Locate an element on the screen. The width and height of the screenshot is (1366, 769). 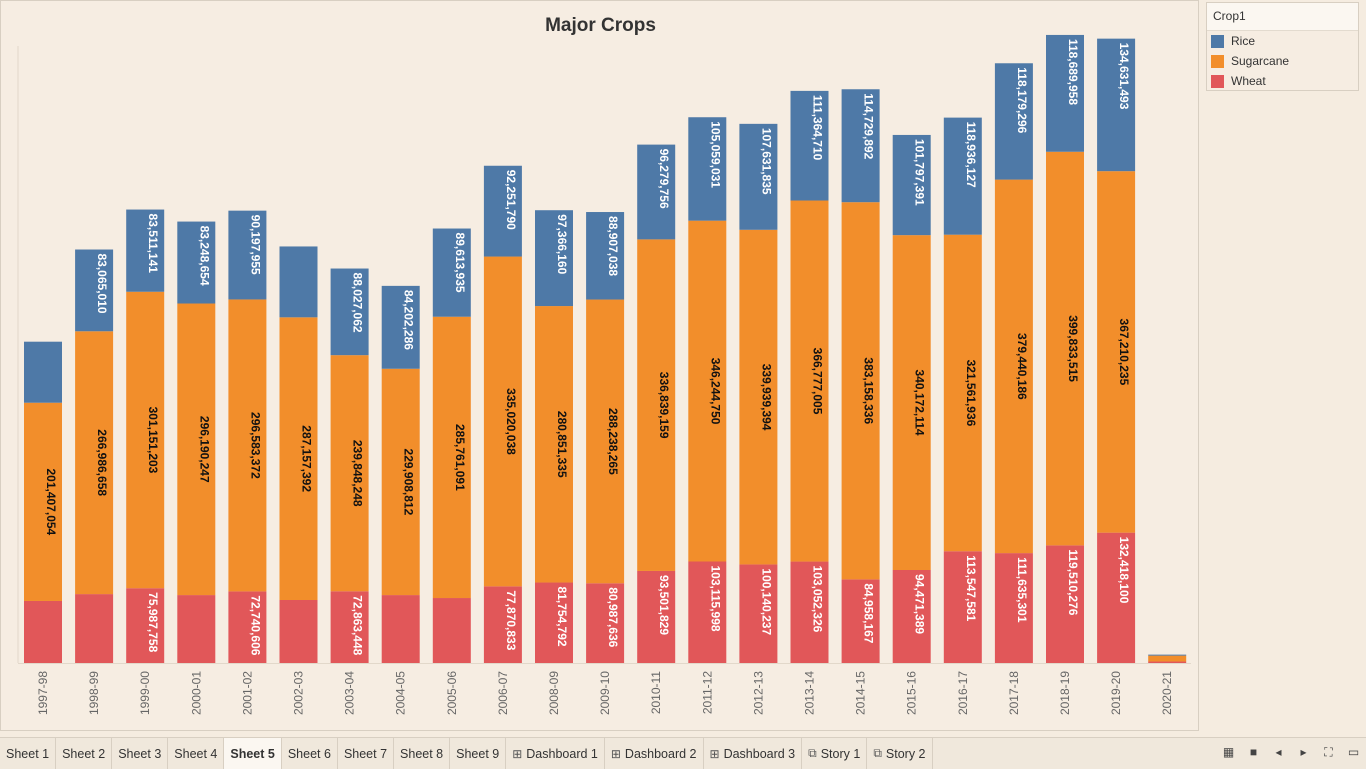
tab-dashboard-2: ⊞ Dashboard 2 is located at coordinates (654, 753).